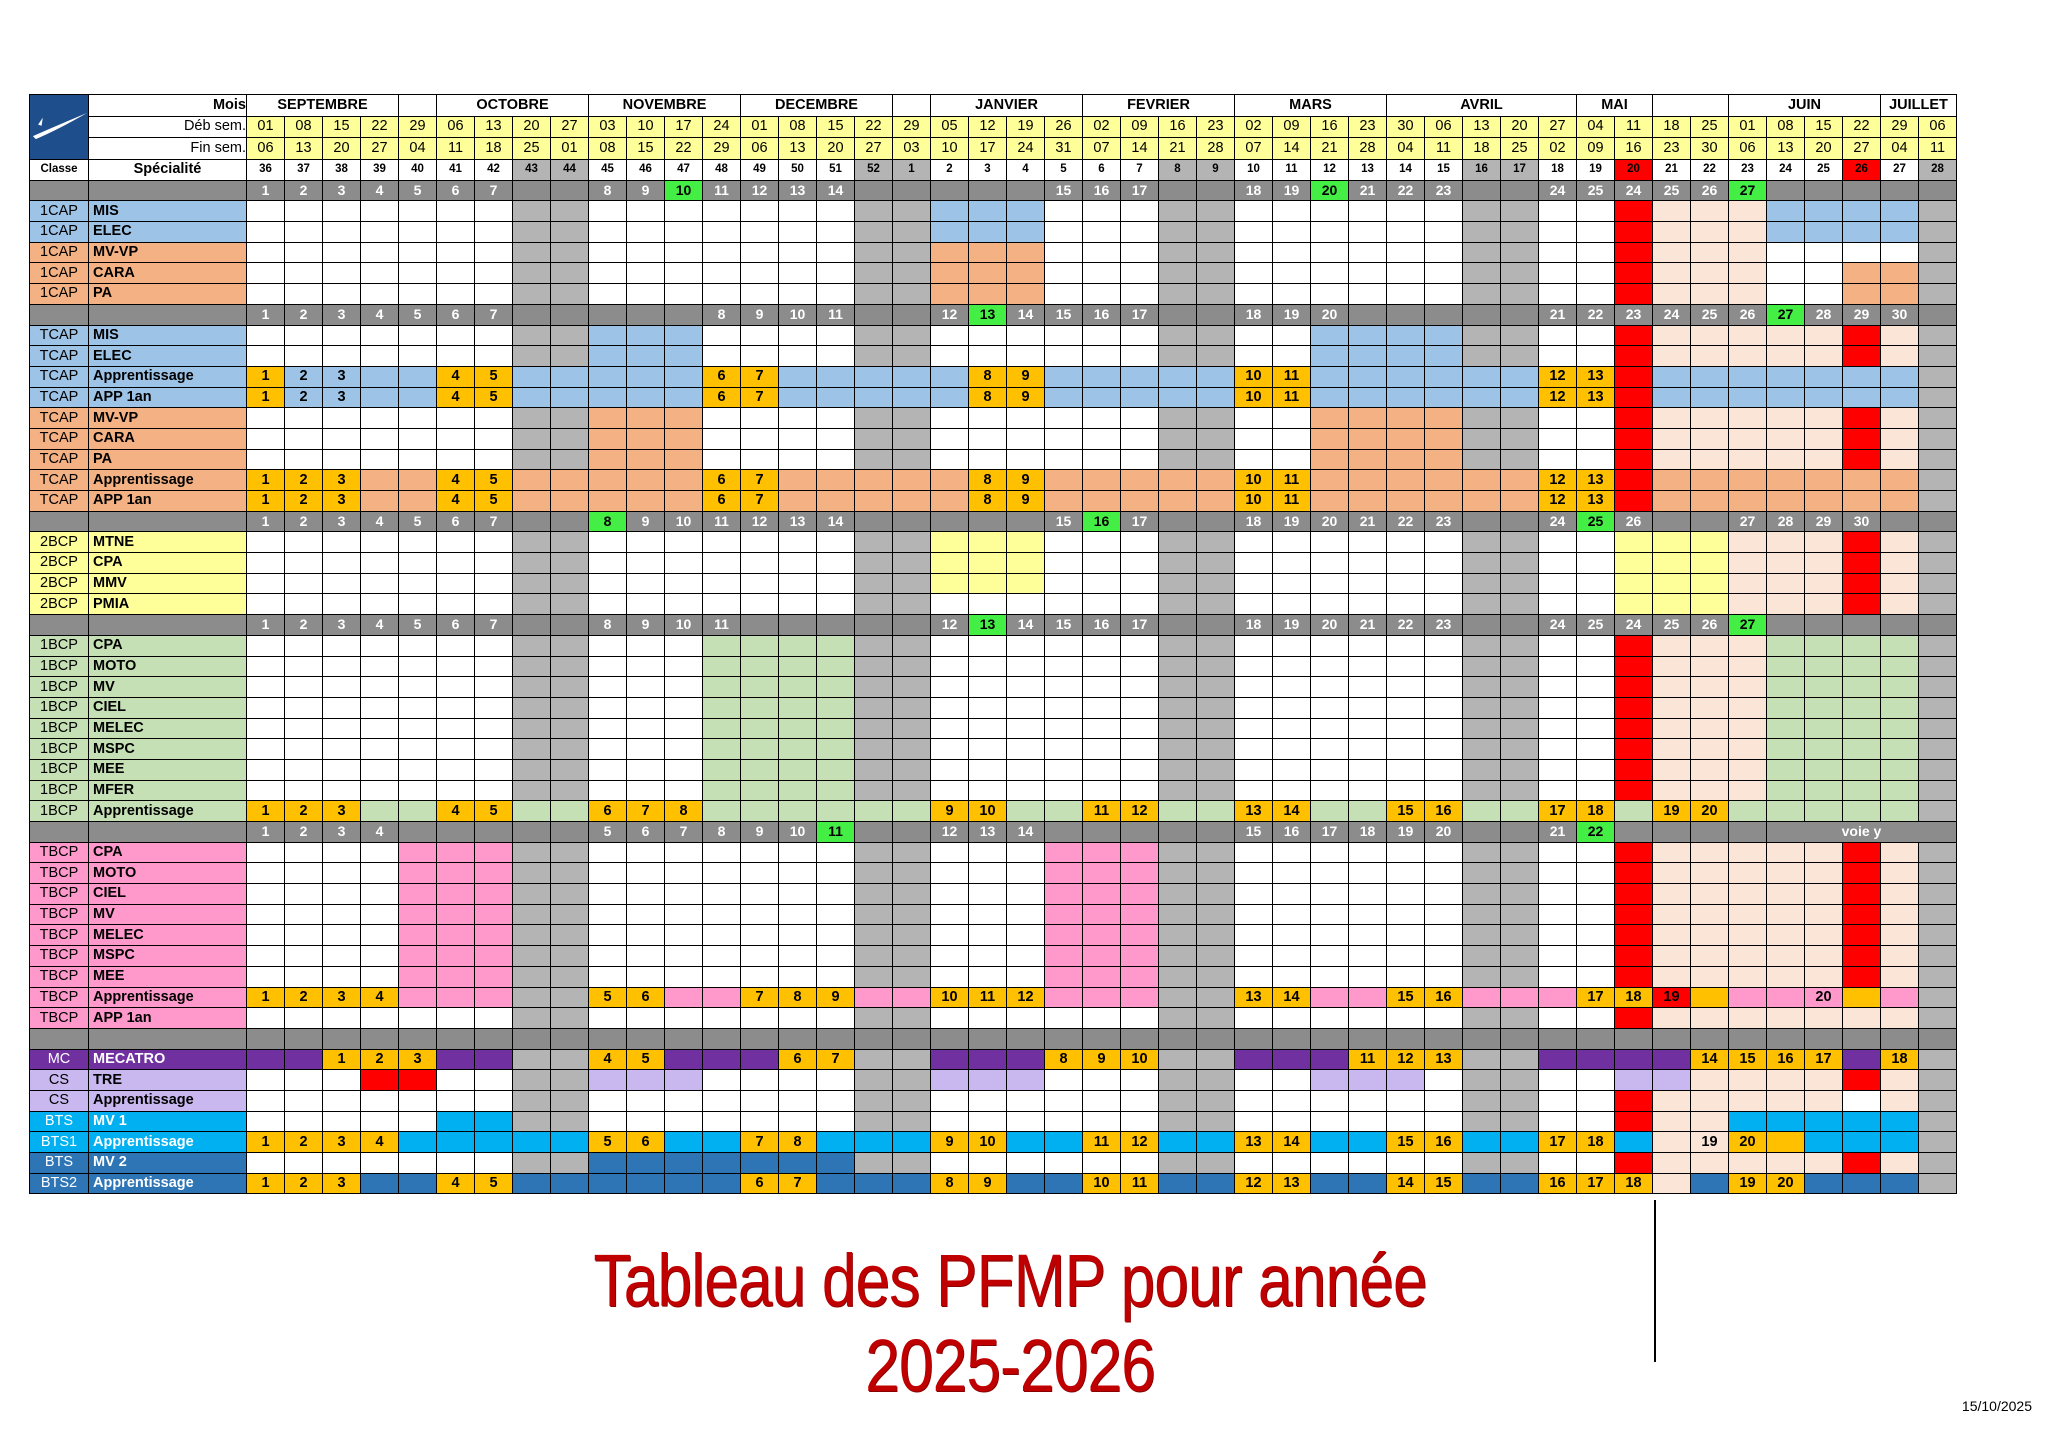 This screenshot has height=1448, width=2048. What do you see at coordinates (1595, 148) in the screenshot?
I see `week-end: 09` at bounding box center [1595, 148].